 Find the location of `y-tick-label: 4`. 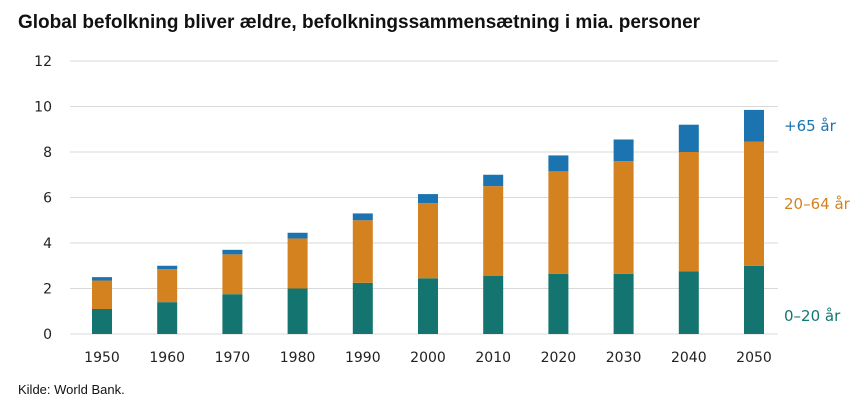

y-tick-label: 4 is located at coordinates (47, 244).